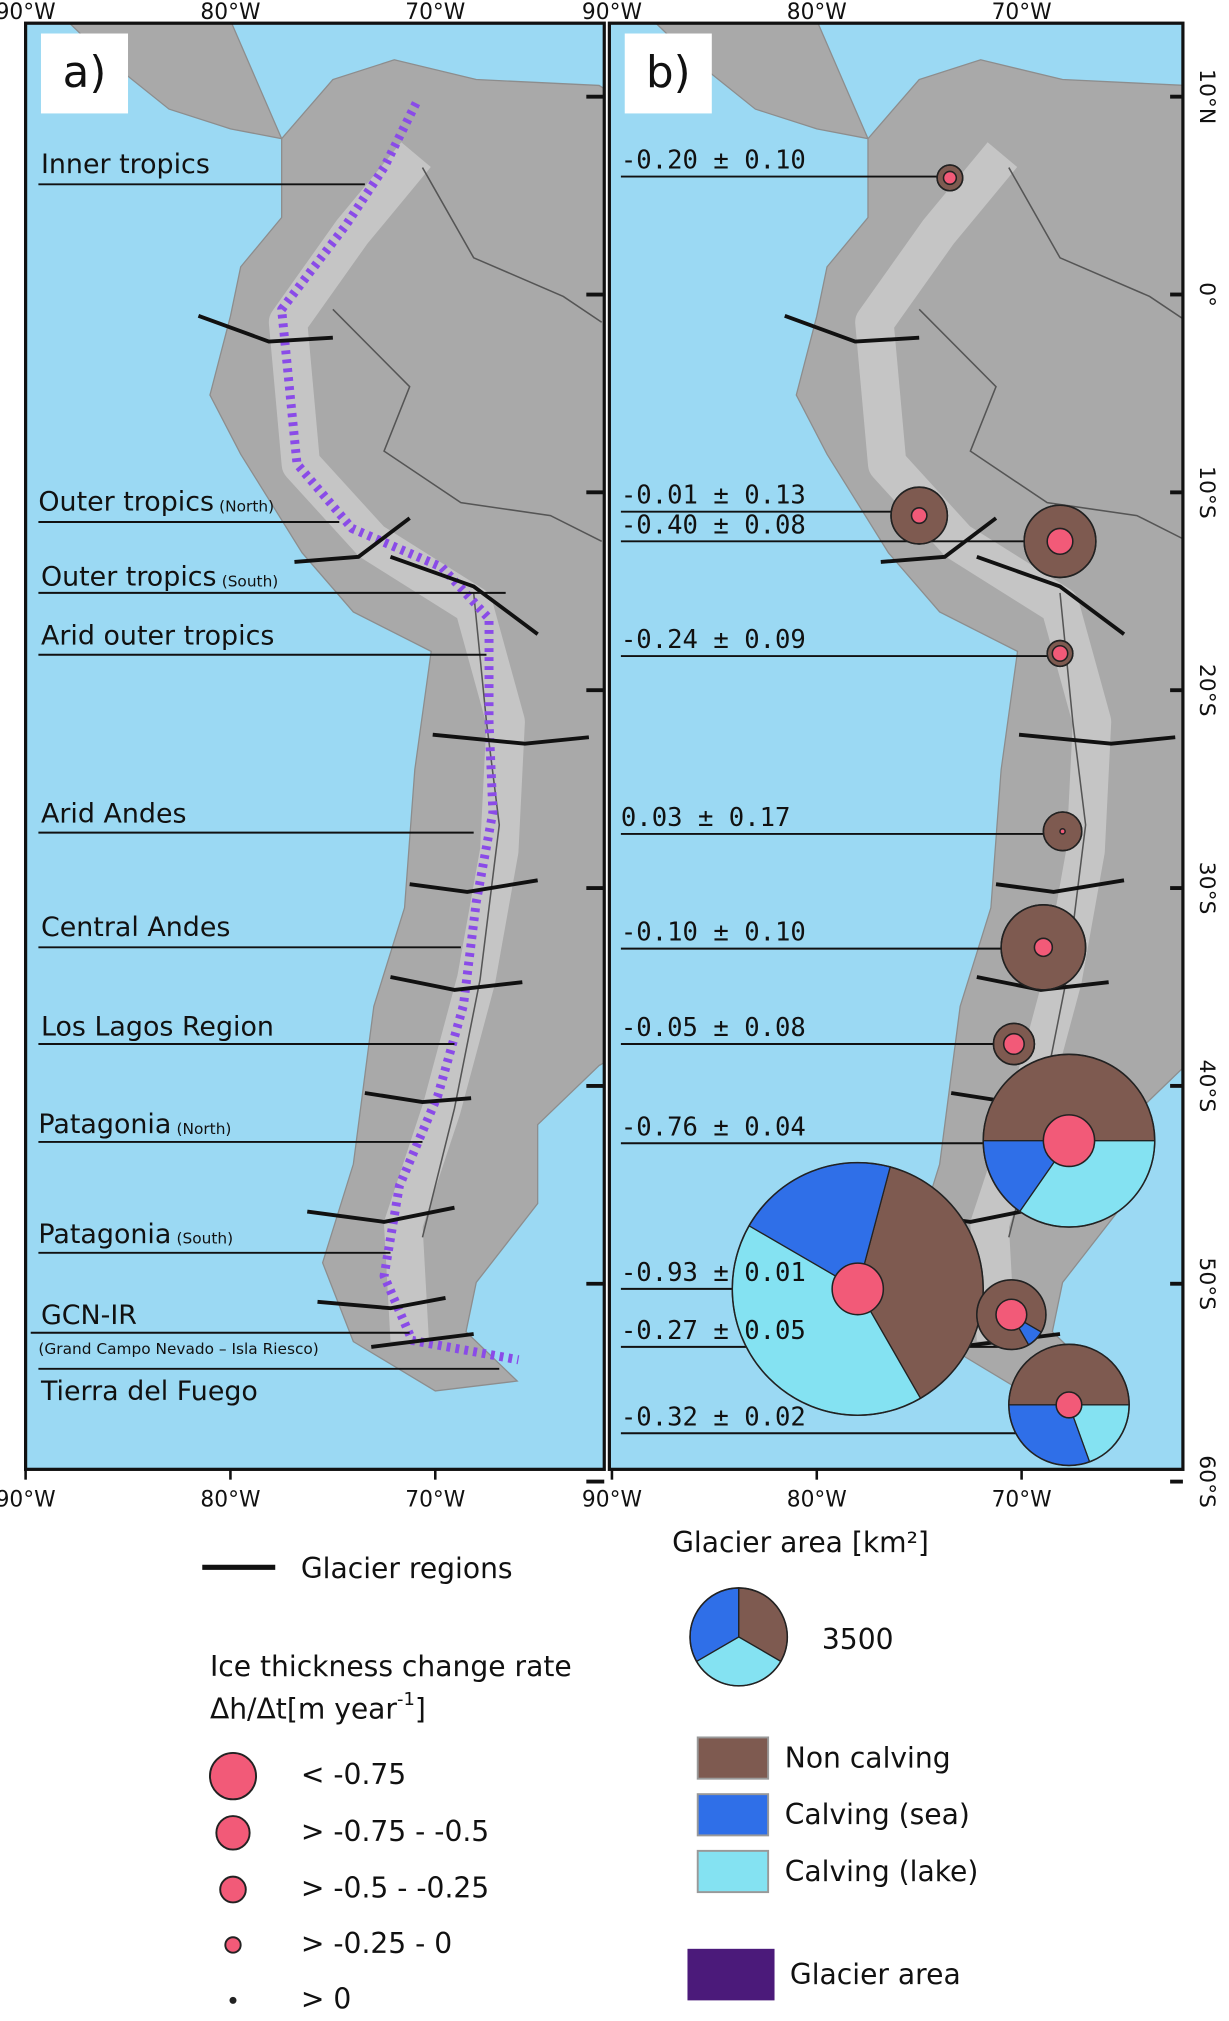 This screenshot has width=1229, height=2021. Describe the element at coordinates (420, 1708) in the screenshot. I see `unit-end: ]` at that location.